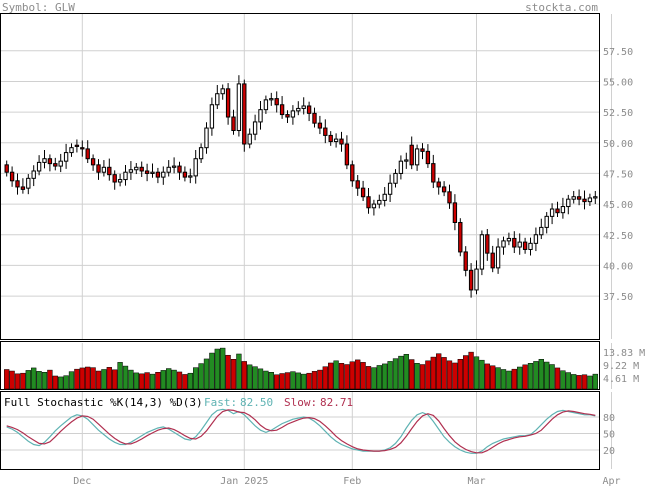 Image resolution: width=655 pixels, height=486 pixels. I want to click on slow-label: Slow:, so click(300, 402).